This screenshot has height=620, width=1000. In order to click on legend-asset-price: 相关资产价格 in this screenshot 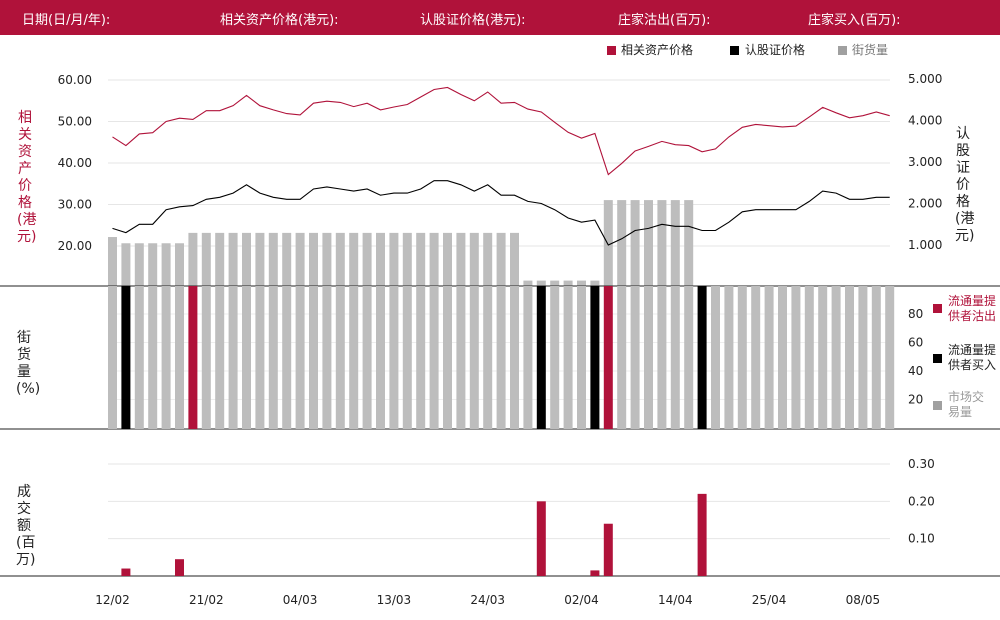, I will do `click(657, 50)`.